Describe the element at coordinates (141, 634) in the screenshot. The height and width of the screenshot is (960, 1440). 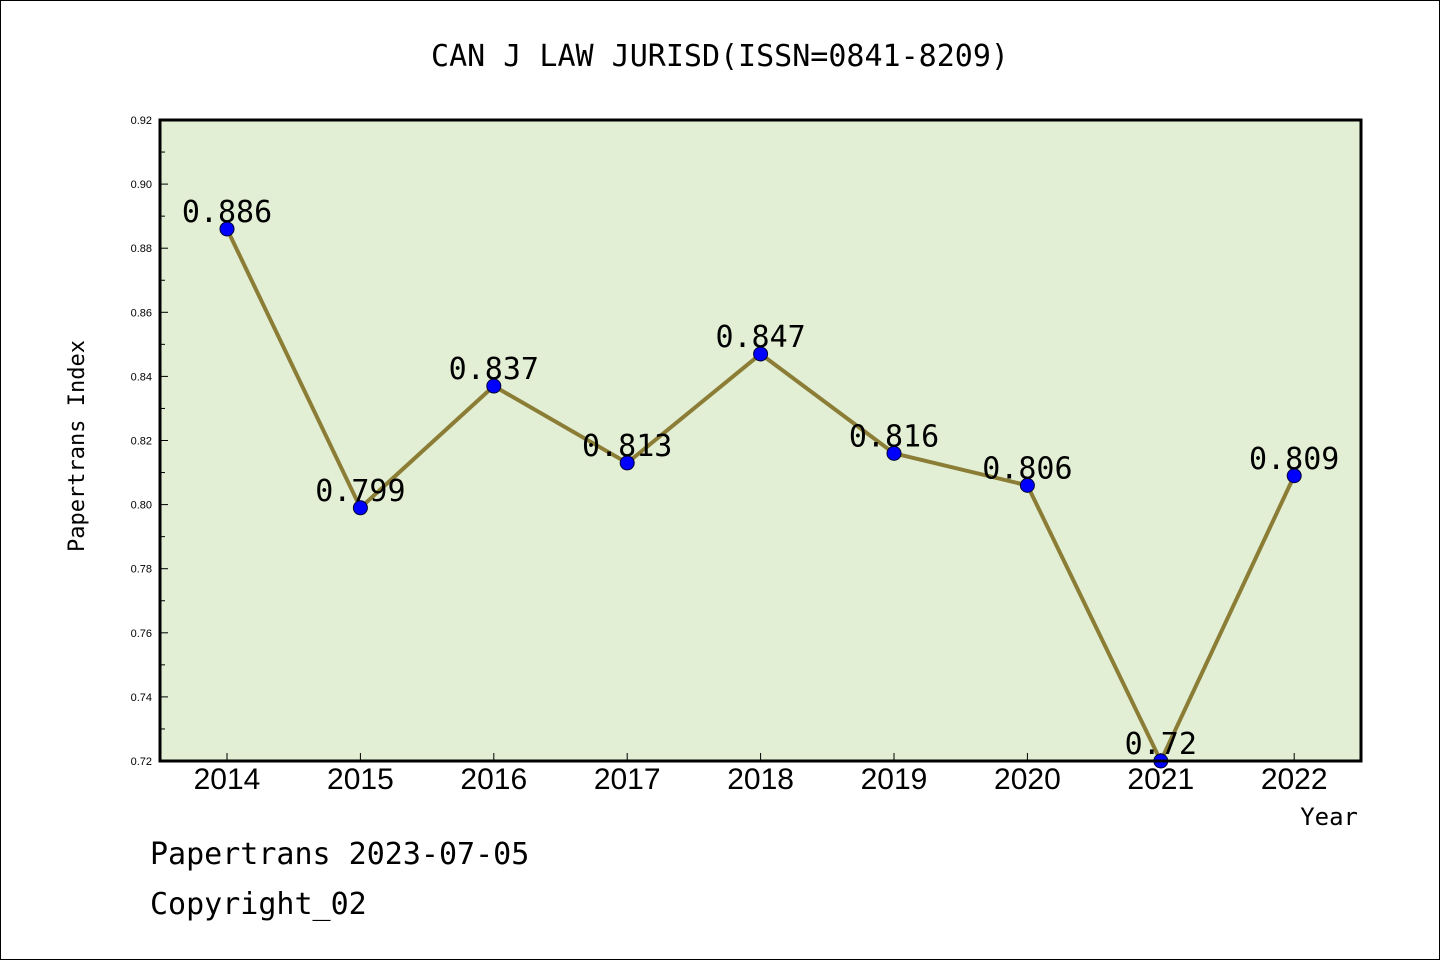
I see `y-tick-label: 0.76` at that location.